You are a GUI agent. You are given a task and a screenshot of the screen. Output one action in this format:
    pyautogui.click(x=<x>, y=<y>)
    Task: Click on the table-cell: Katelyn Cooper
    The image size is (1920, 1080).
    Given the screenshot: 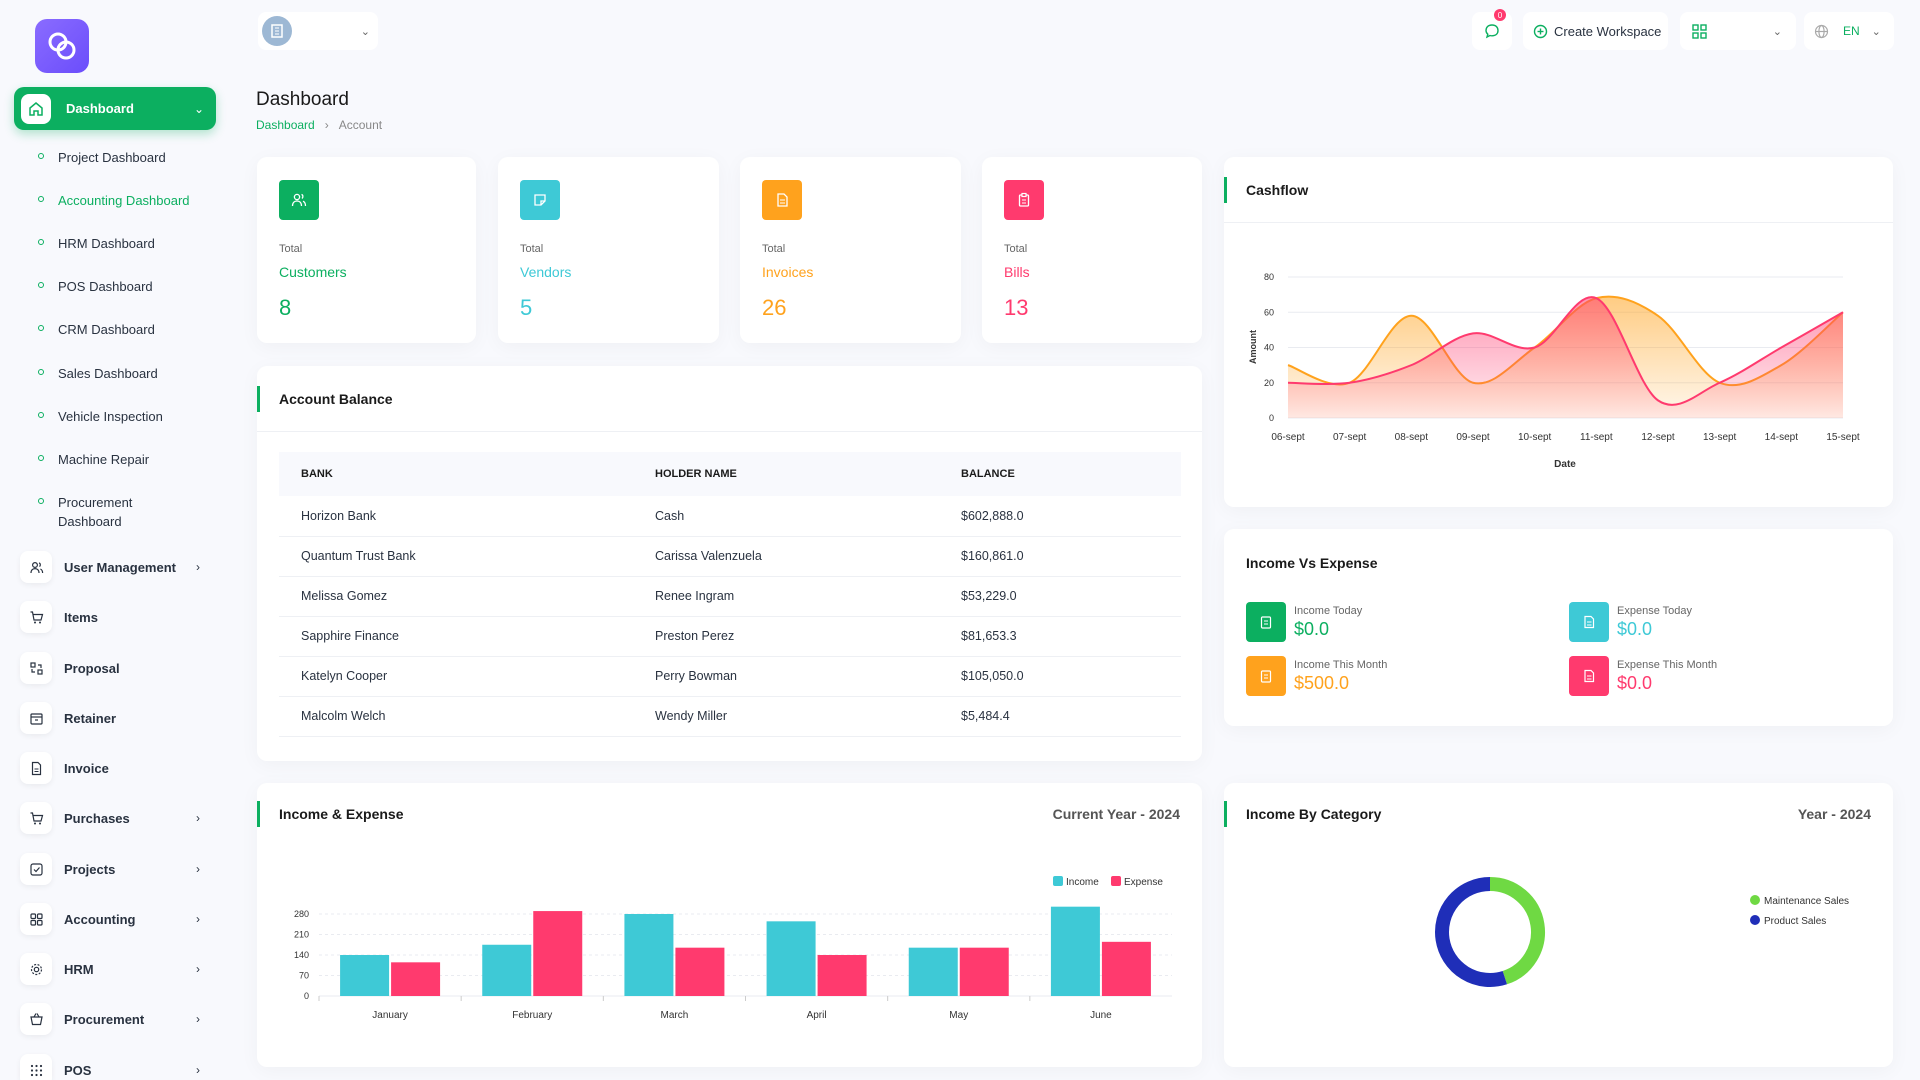 What is the action you would take?
    pyautogui.click(x=456, y=676)
    